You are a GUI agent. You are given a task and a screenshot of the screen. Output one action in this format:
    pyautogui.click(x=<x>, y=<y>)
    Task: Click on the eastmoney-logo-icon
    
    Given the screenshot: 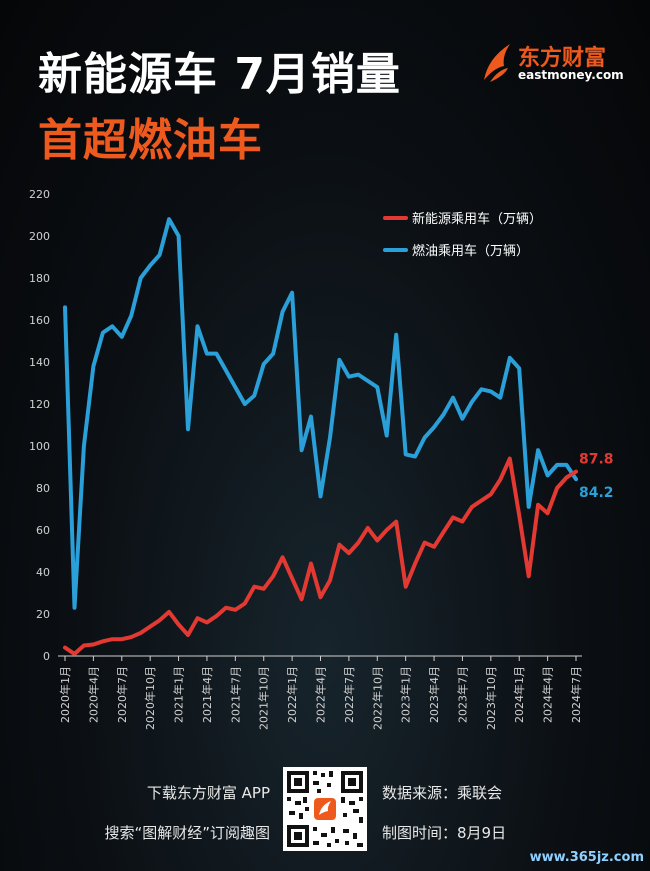 What is the action you would take?
    pyautogui.click(x=497, y=63)
    